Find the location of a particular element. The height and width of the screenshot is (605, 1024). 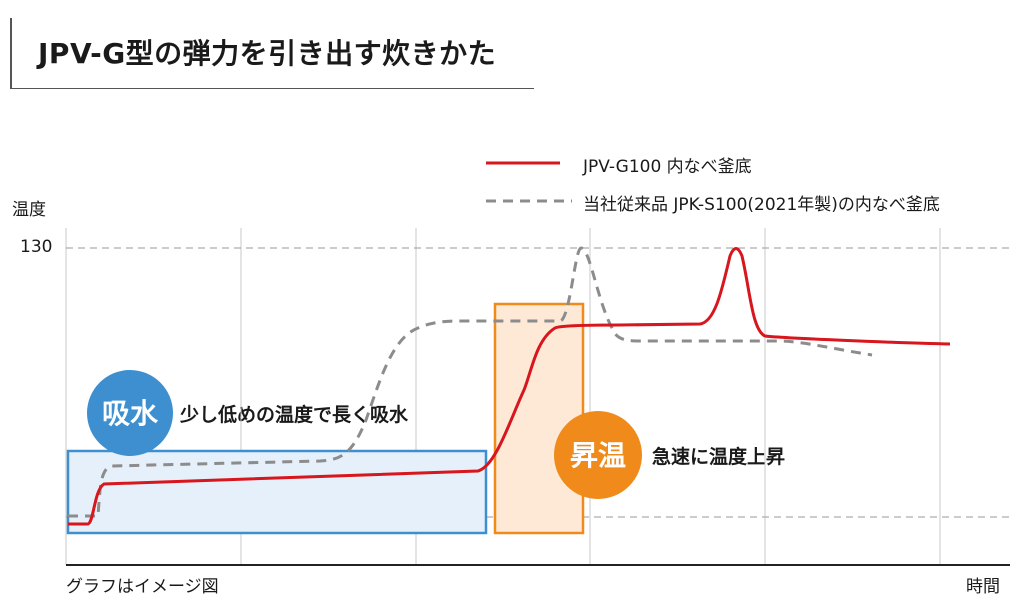

water-absorption-badge-text: 吸水 is located at coordinates (130, 413).